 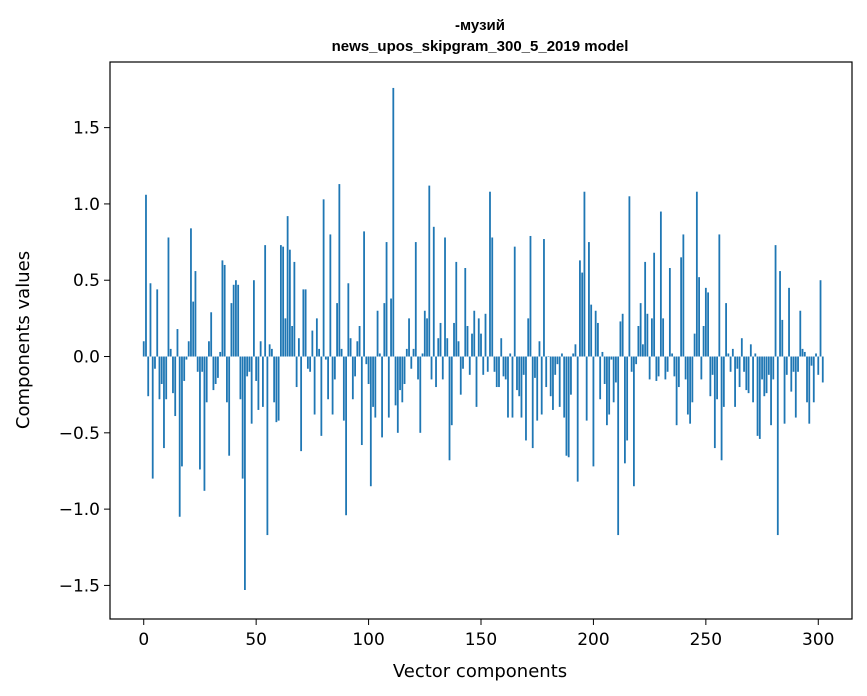 What do you see at coordinates (86, 281) in the screenshot?
I see `y-tick-label: 0.5` at bounding box center [86, 281].